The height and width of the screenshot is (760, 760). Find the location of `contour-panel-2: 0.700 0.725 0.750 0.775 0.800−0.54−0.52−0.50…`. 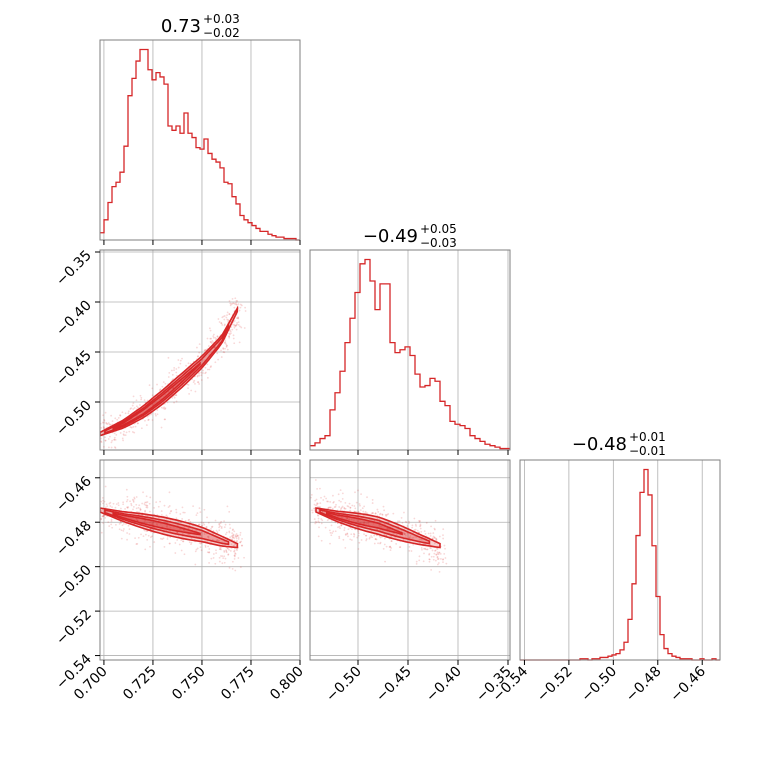

contour-panel-2: 0.700 0.725 0.750 0.775 0.800−0.54−0.52−0.50… is located at coordinates (180, 581).